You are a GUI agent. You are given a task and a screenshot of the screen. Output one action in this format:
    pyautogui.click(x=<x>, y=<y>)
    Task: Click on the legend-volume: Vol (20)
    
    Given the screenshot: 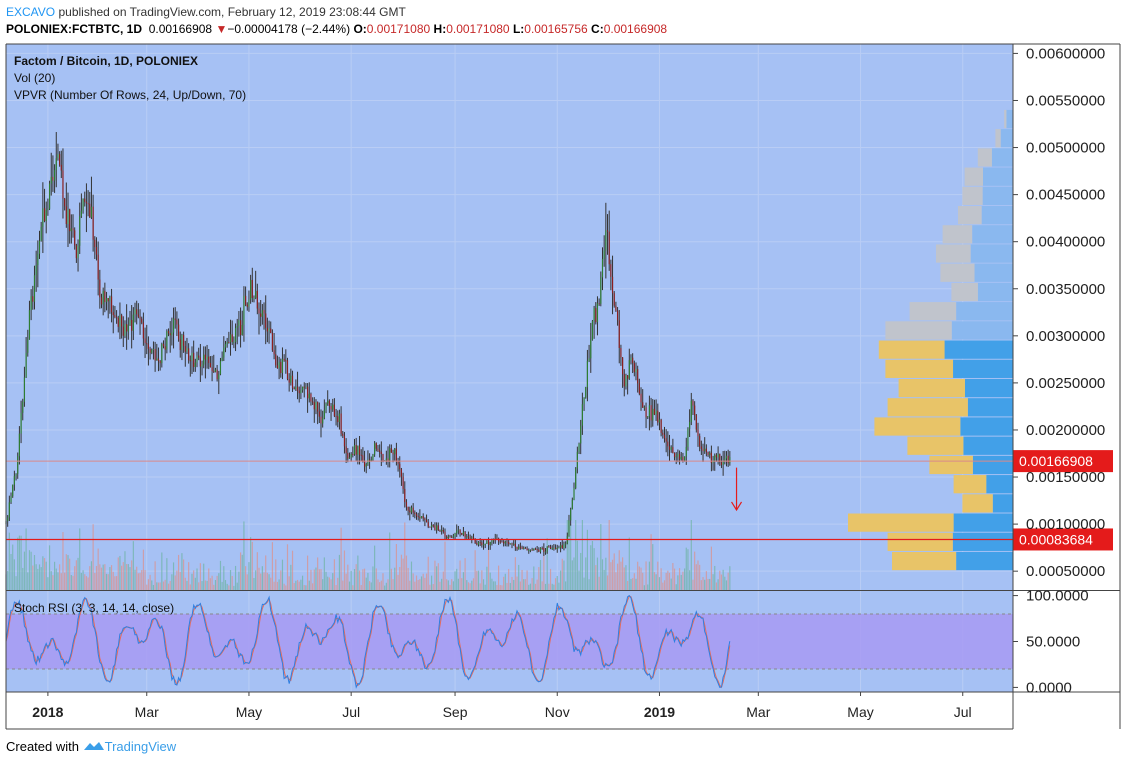 What is the action you would take?
    pyautogui.click(x=34, y=78)
    